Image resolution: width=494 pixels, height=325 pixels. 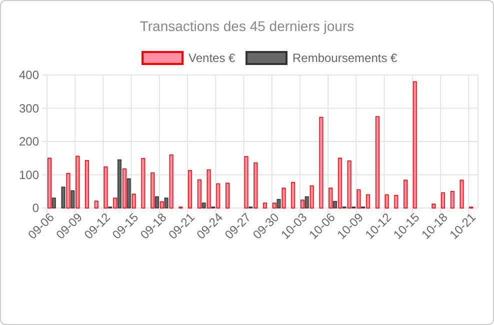 I want to click on y-tick-label: 200, so click(x=29, y=141).